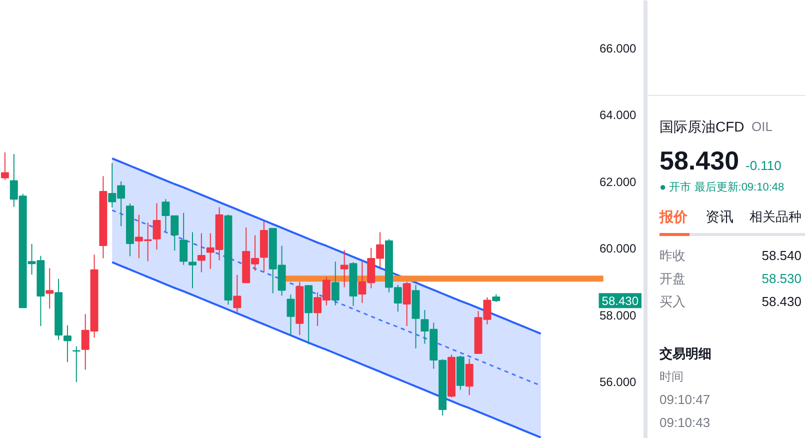  What do you see at coordinates (672, 377) in the screenshot?
I see `text: 时间` at bounding box center [672, 377].